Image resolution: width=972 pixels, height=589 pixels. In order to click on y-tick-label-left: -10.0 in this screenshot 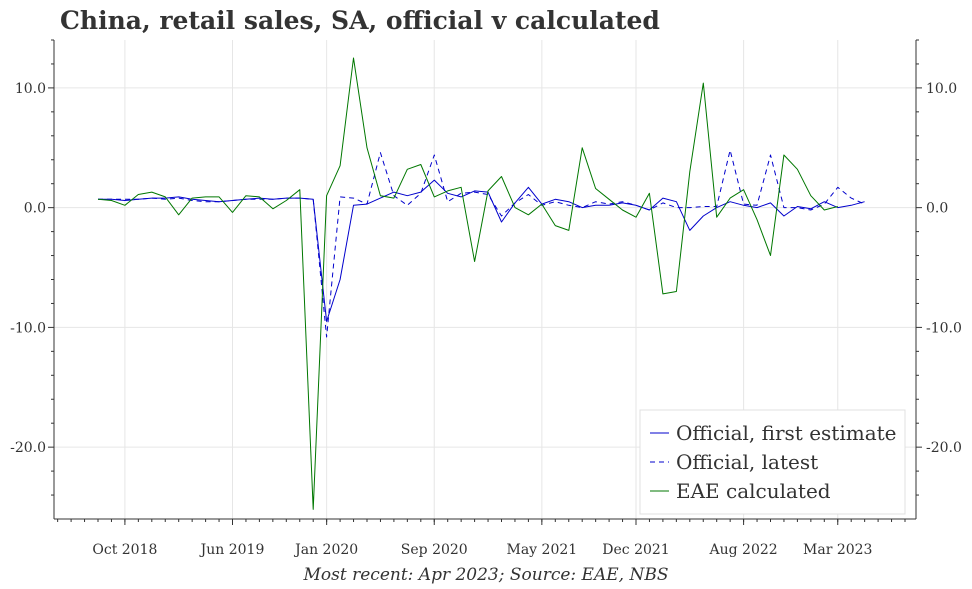, I will do `click(28, 328)`.